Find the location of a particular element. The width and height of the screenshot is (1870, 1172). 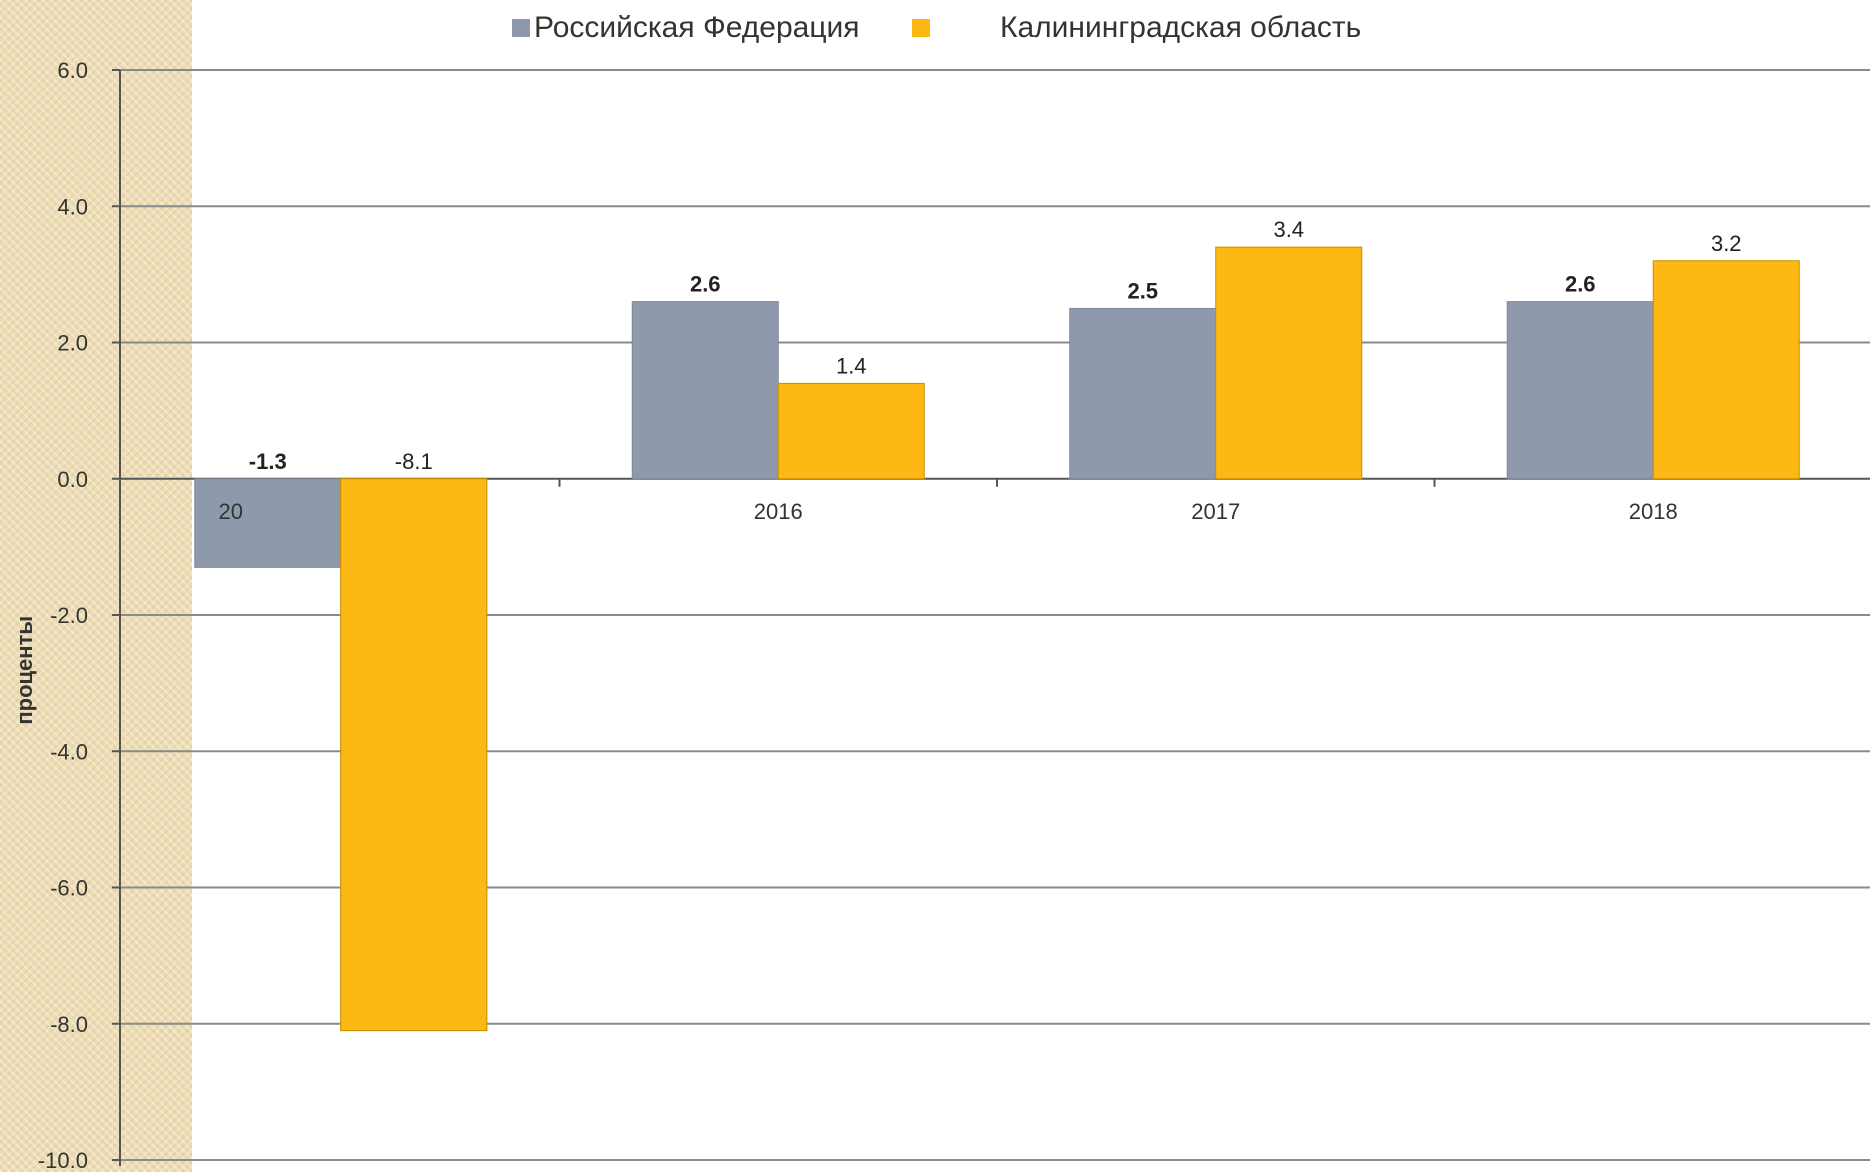

legend-item-rf: Российская Федерация is located at coordinates (686, 28).